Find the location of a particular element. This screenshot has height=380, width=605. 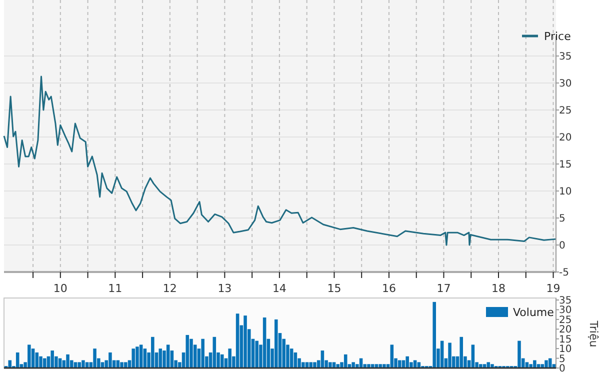

x-tick-label: 18 is located at coordinates (499, 288).